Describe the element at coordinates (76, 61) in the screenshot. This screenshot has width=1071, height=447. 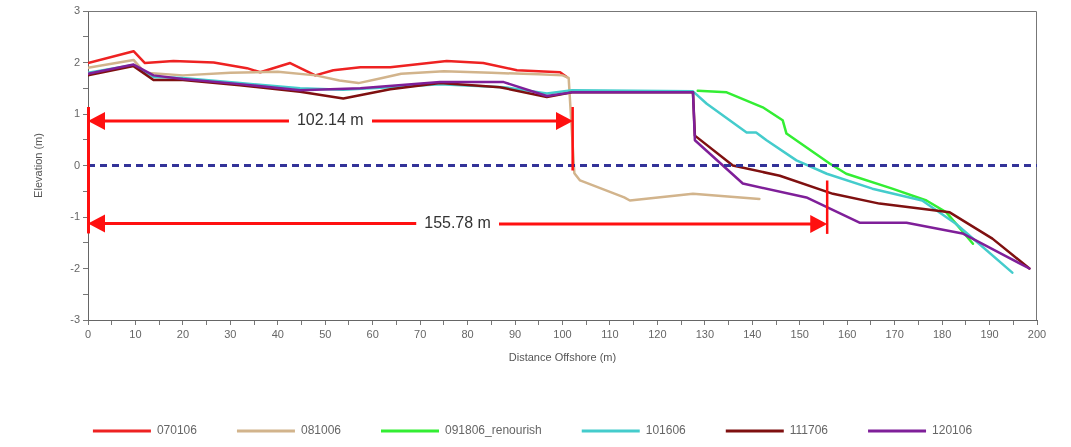
I see `y-tick-label: 2` at that location.